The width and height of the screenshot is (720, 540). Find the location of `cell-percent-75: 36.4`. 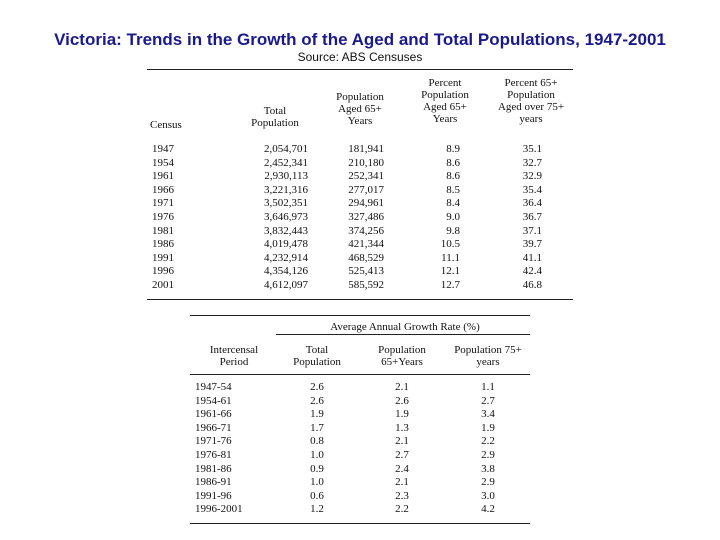

cell-percent-75: 36.4 is located at coordinates (532, 203).